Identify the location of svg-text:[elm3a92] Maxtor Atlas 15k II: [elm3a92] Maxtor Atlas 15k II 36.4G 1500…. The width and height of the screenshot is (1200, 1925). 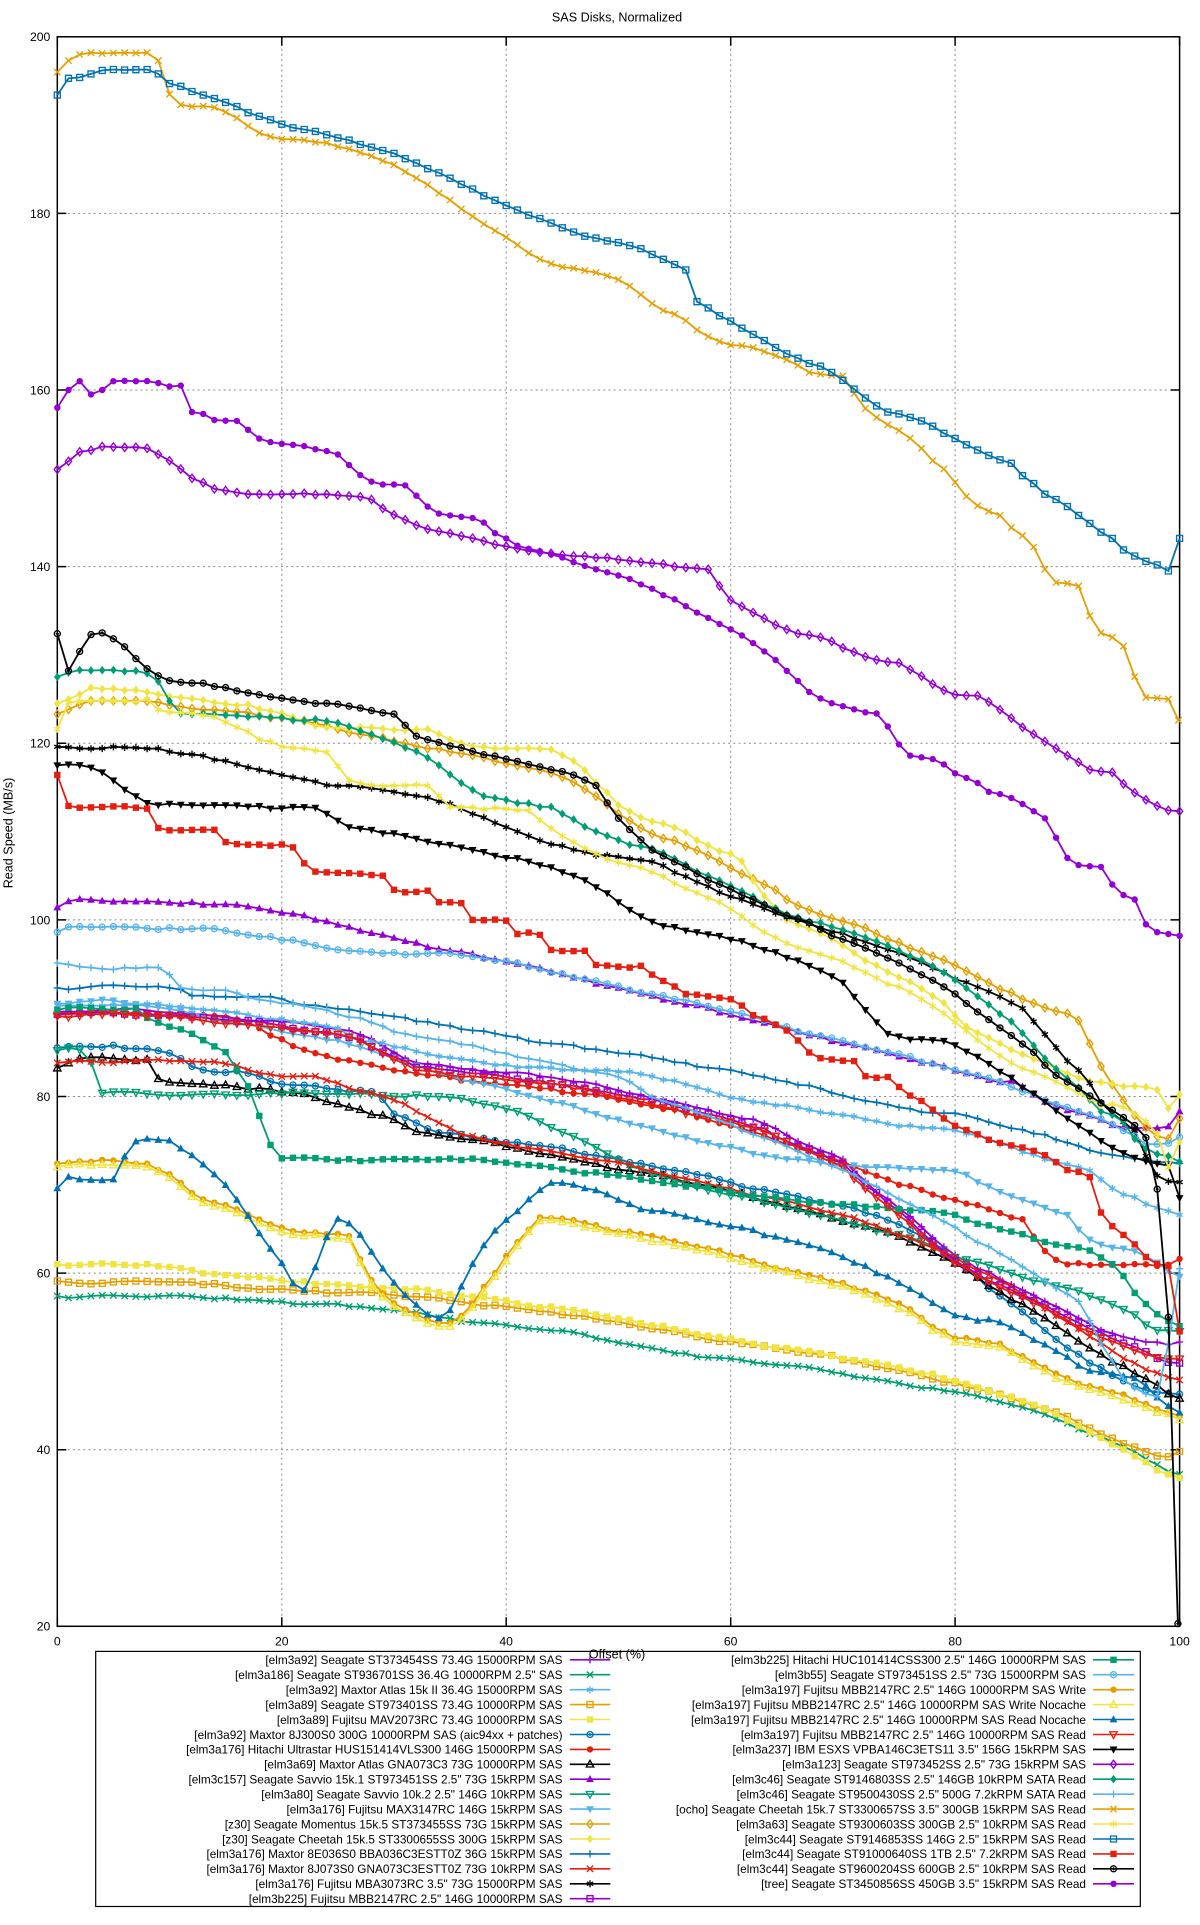
(424, 1690).